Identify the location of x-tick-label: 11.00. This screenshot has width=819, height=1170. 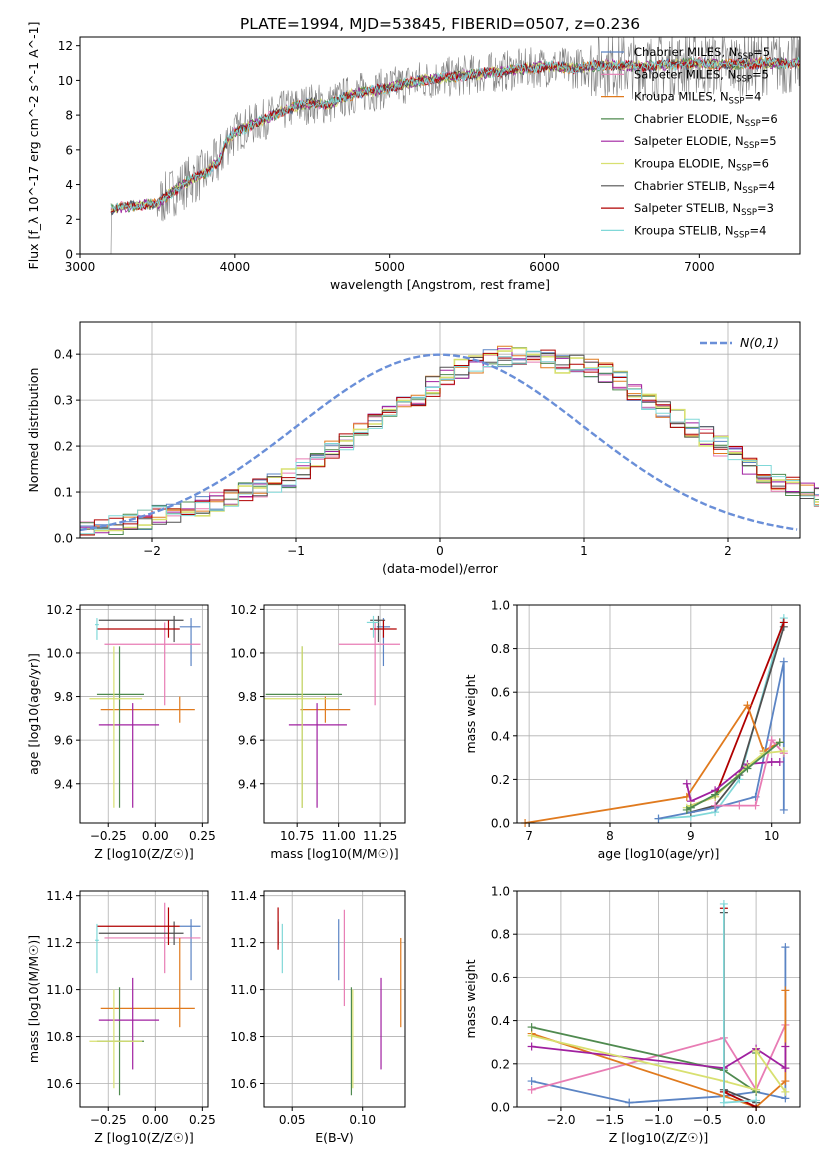
(338, 836).